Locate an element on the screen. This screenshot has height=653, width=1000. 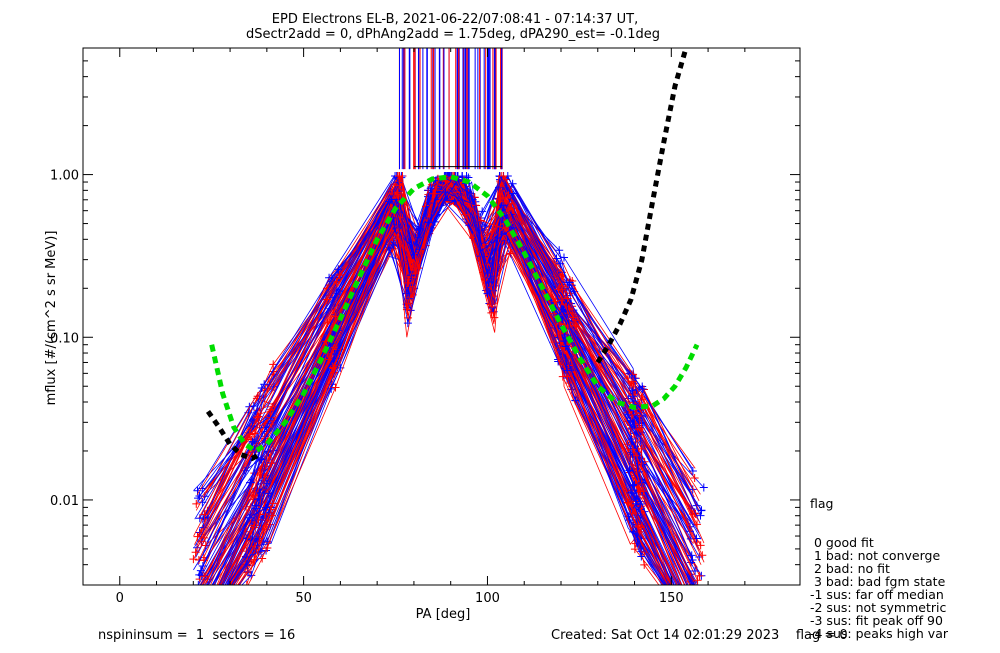
x-tick-label-3: 150 is located at coordinates (671, 598).